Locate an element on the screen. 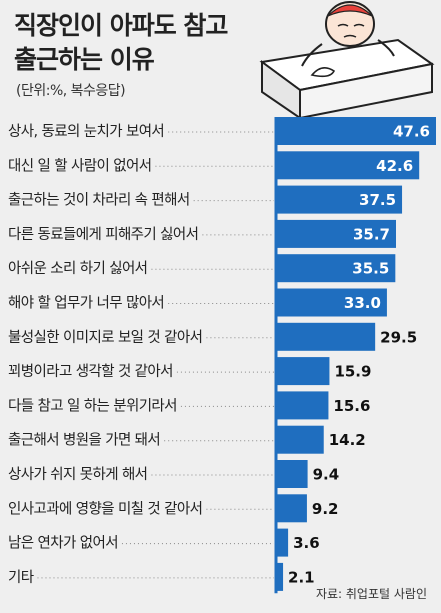 The height and width of the screenshot is (613, 441). value-label: 14.2 is located at coordinates (347, 440).